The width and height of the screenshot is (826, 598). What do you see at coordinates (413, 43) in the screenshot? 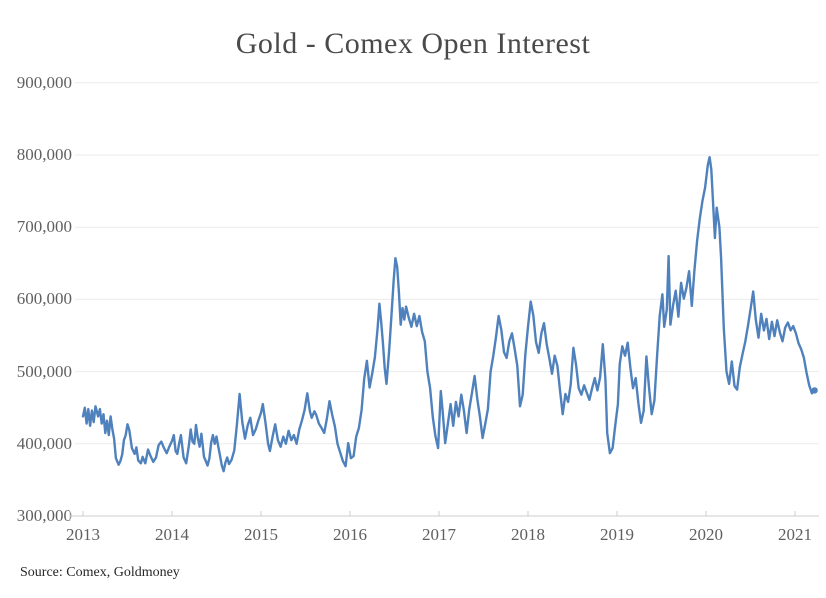
I see `chart-title: Gold - Comex Open Interest` at bounding box center [413, 43].